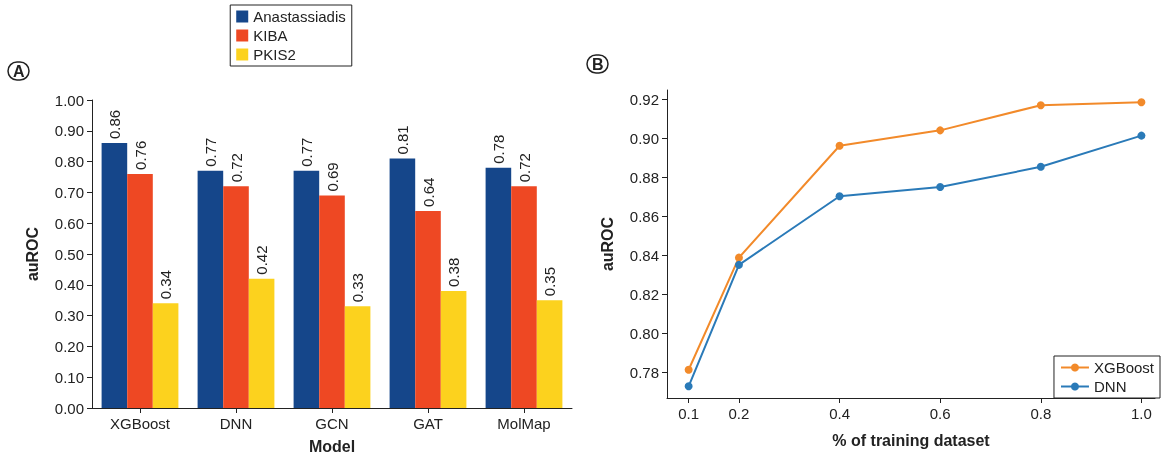 This screenshot has height=460, width=1165. Describe the element at coordinates (524, 423) in the screenshot. I see `x-tick-label: MolMap` at that location.